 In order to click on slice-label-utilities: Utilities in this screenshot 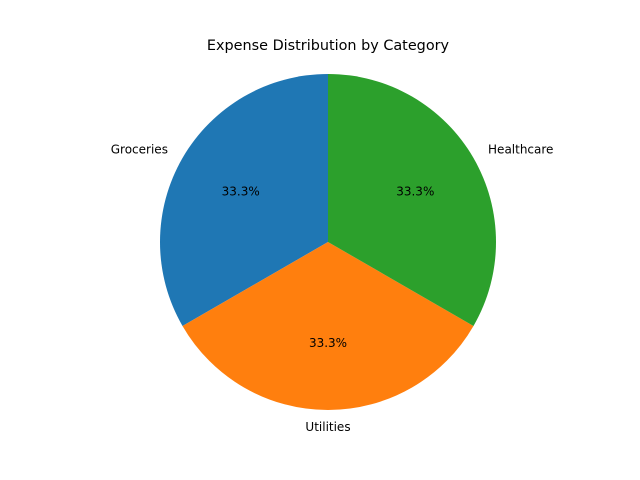, I will do `click(327, 427)`.